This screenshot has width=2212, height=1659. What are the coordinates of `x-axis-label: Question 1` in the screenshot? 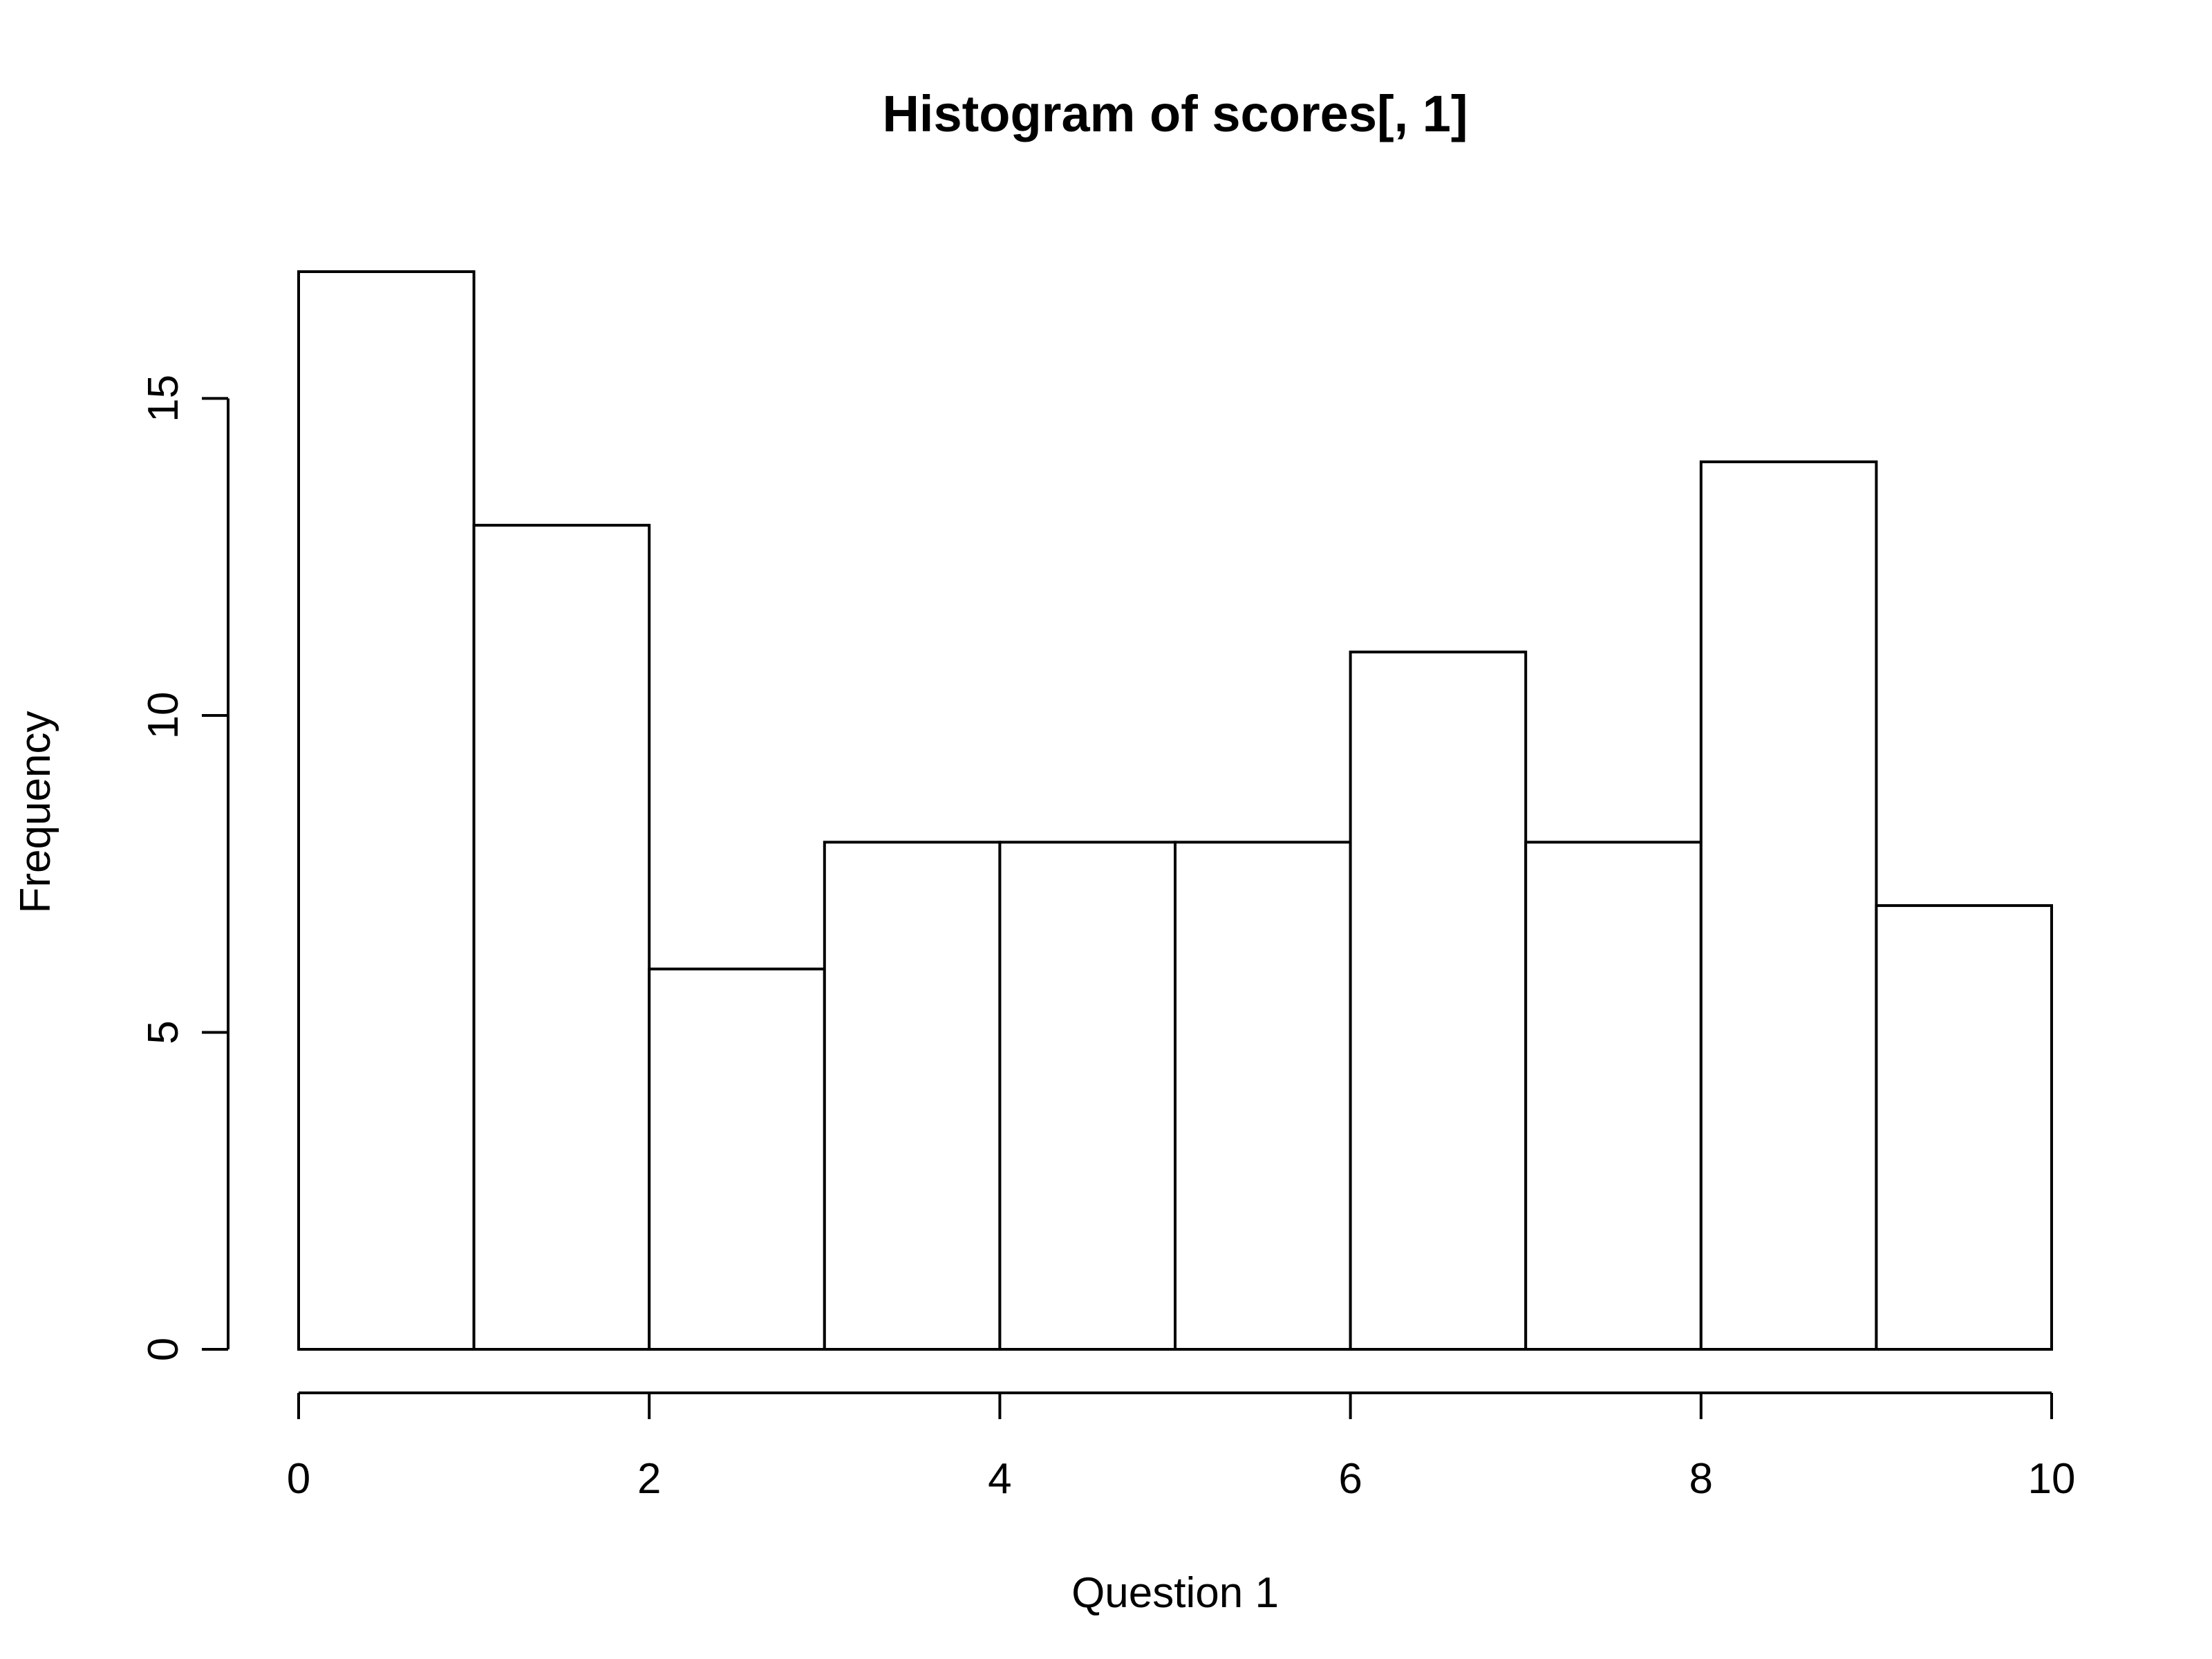 It's located at (1175, 1593).